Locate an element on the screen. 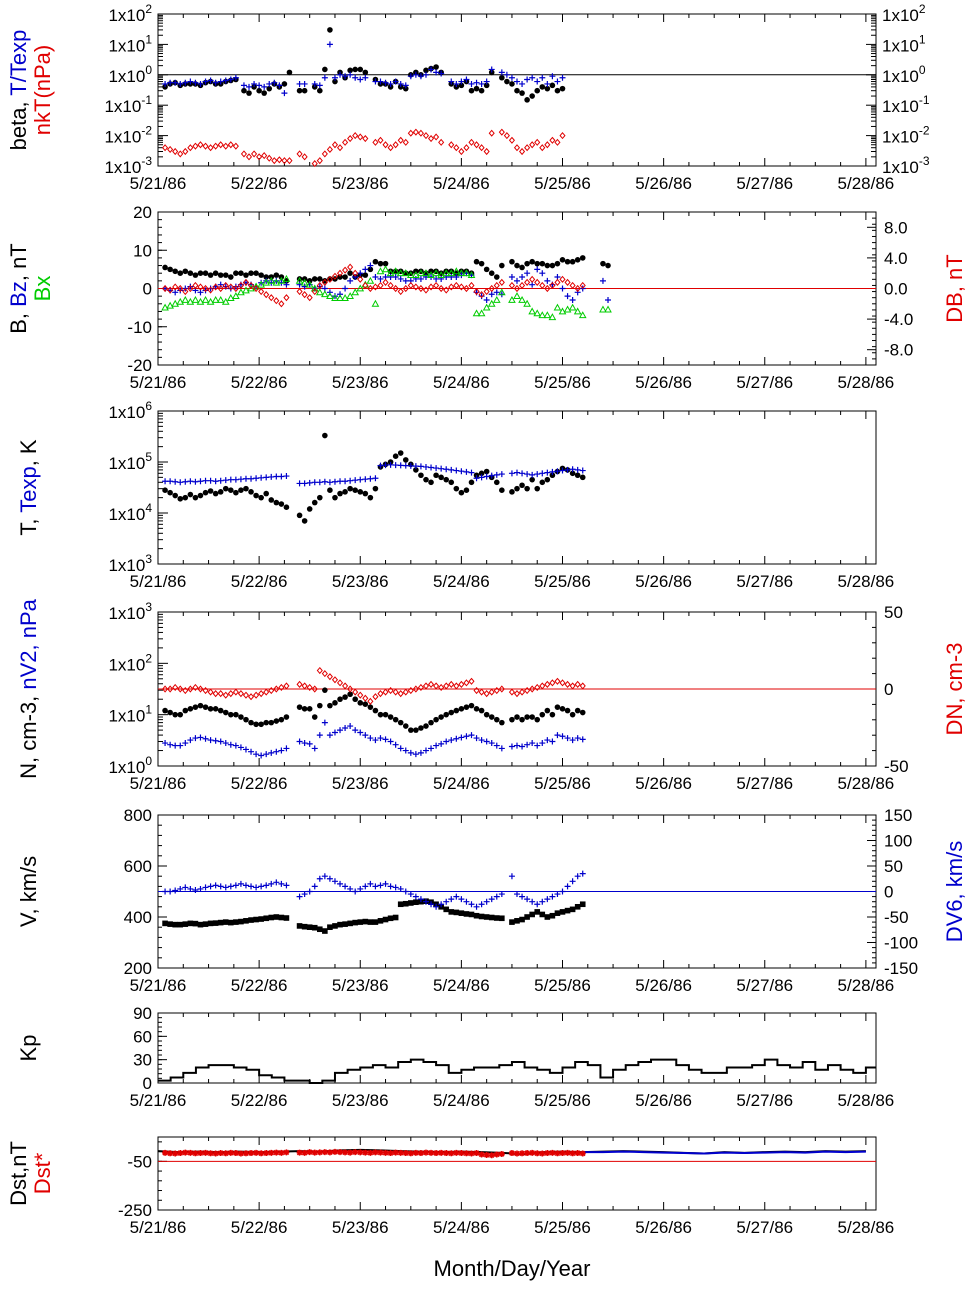 The width and height of the screenshot is (976, 1290). y2-tick-label: 50 is located at coordinates (893, 612).